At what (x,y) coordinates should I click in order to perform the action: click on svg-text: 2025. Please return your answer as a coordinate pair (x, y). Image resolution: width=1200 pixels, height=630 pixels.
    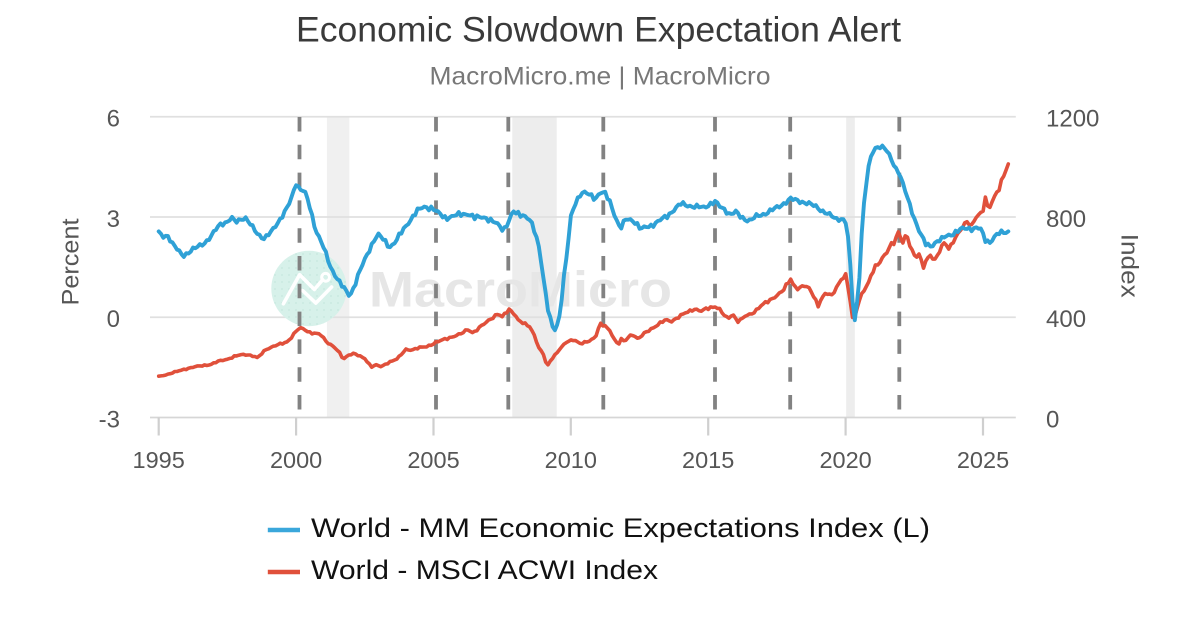
    Looking at the image, I should click on (983, 460).